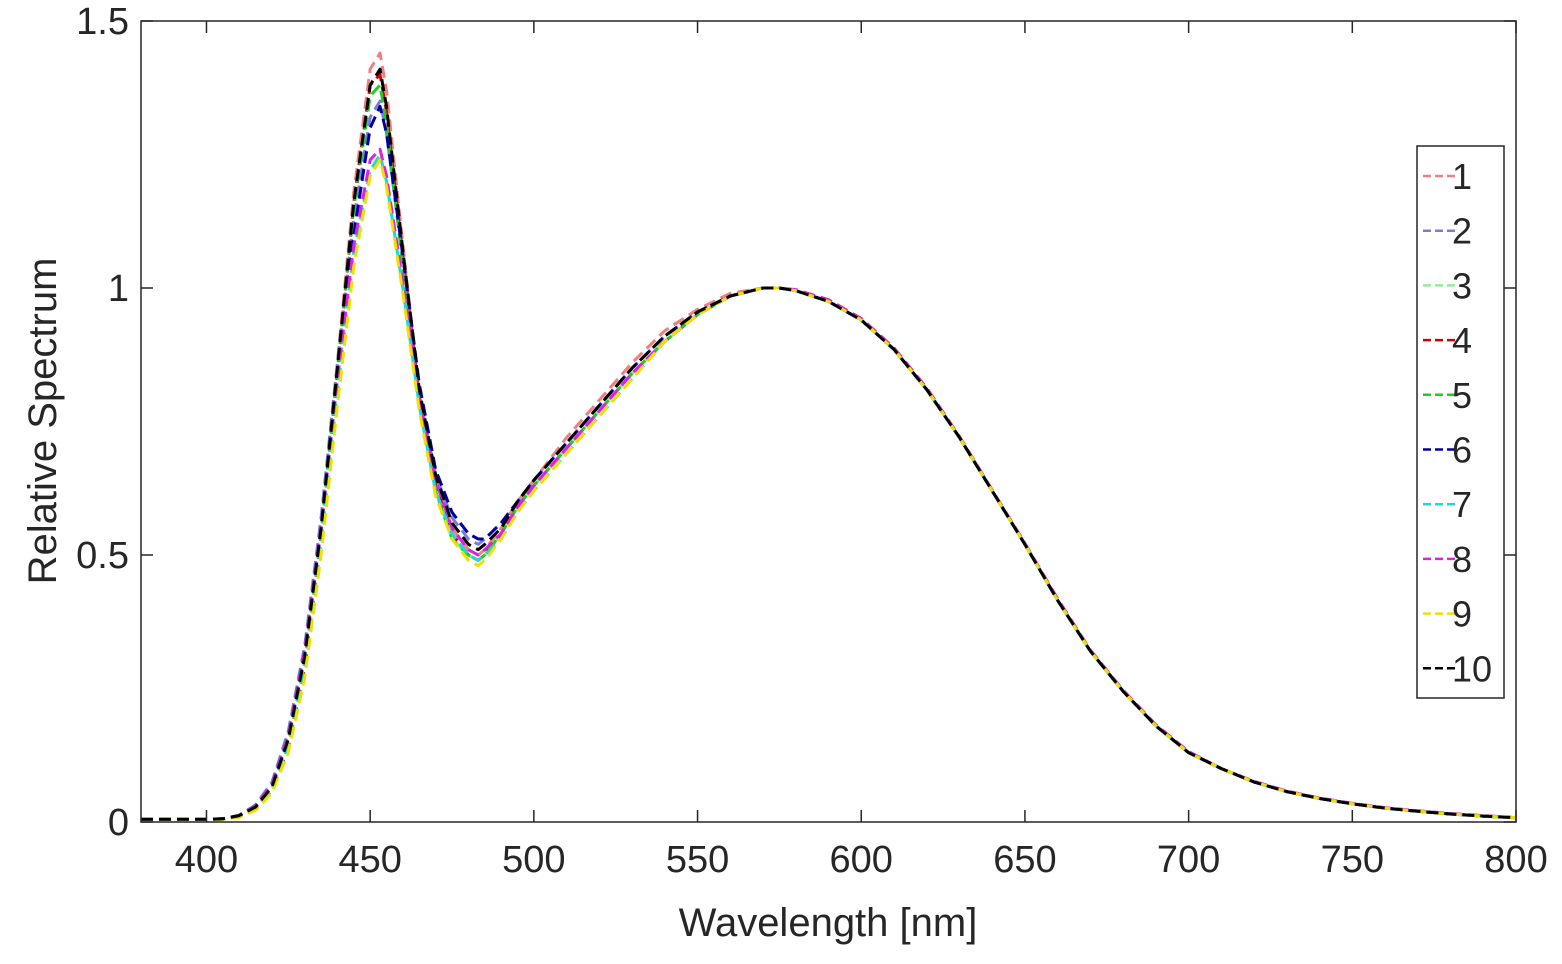 This screenshot has height=964, width=1562. I want to click on legend-item-1: 1, so click(1447, 176).